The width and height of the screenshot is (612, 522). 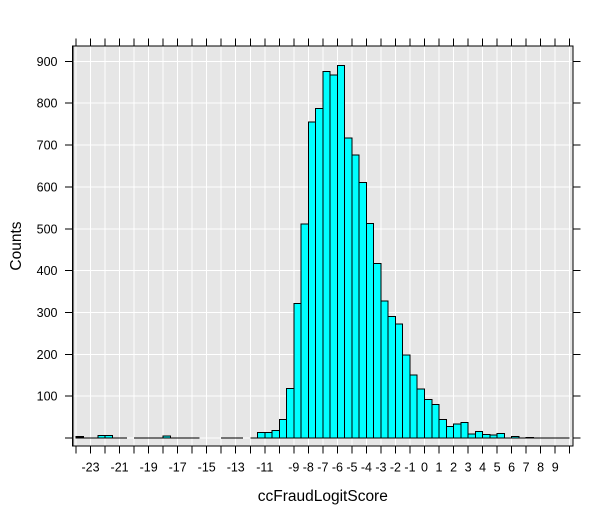 What do you see at coordinates (47, 187) in the screenshot?
I see `svg-text: 600` at bounding box center [47, 187].